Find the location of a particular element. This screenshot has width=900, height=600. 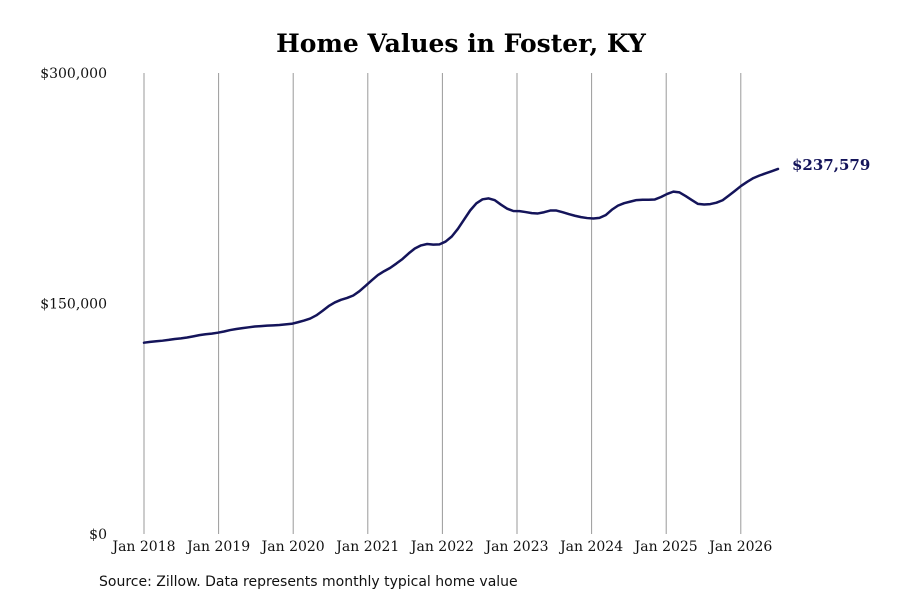

x-tick-label: Jan 2022 is located at coordinates (441, 547).